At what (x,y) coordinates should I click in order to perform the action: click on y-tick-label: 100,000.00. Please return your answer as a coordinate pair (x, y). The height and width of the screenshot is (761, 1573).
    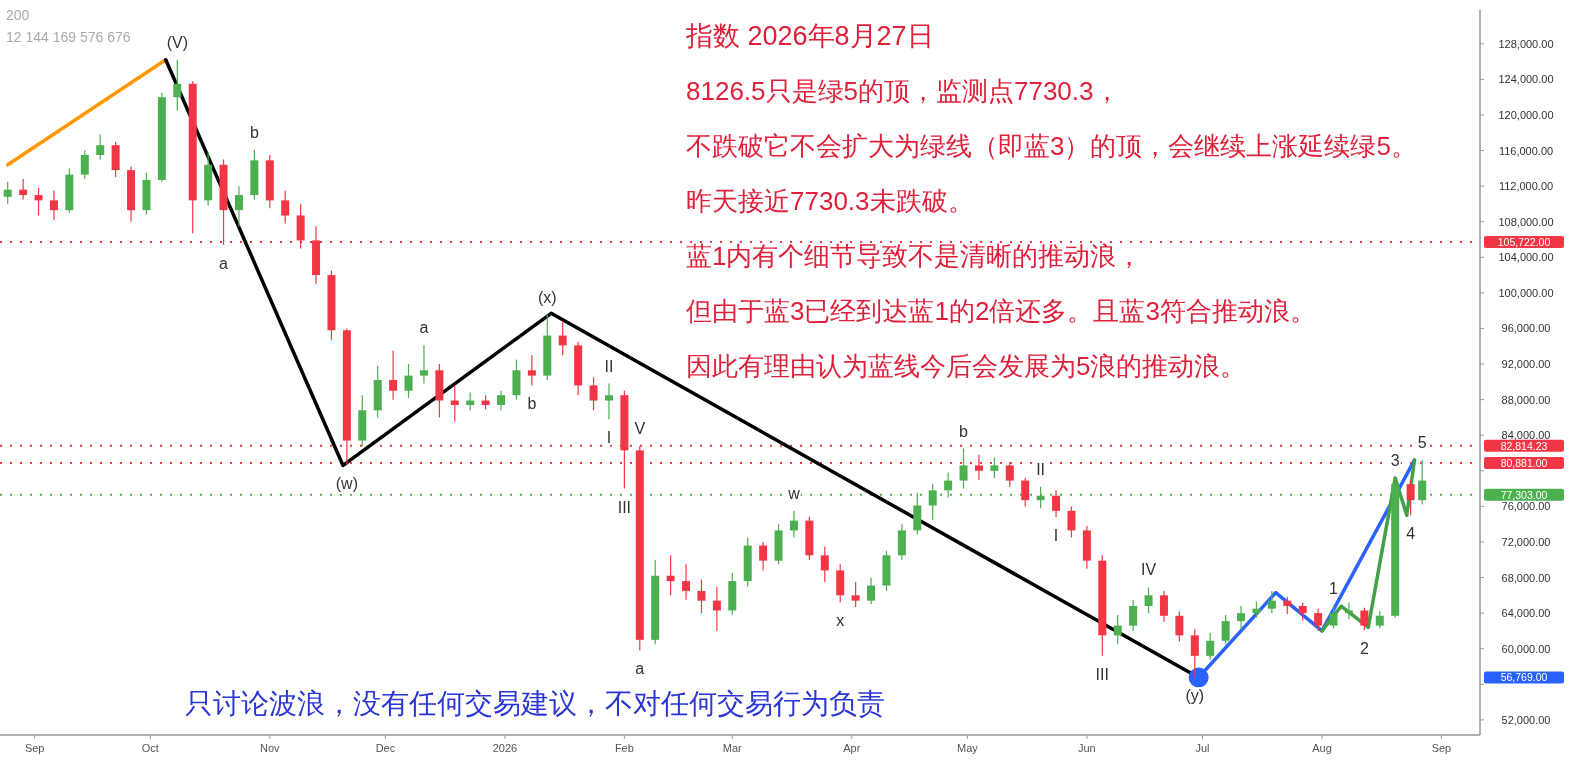
    Looking at the image, I should click on (1526, 292).